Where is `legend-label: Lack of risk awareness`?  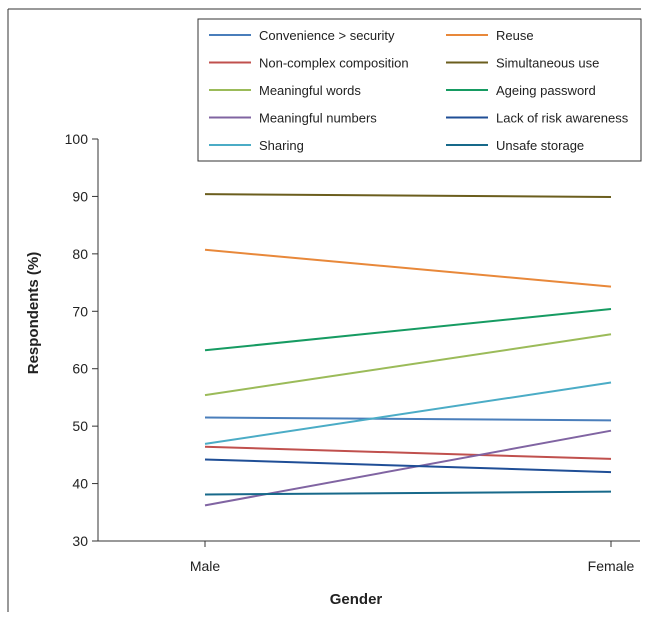 legend-label: Lack of risk awareness is located at coordinates (562, 118).